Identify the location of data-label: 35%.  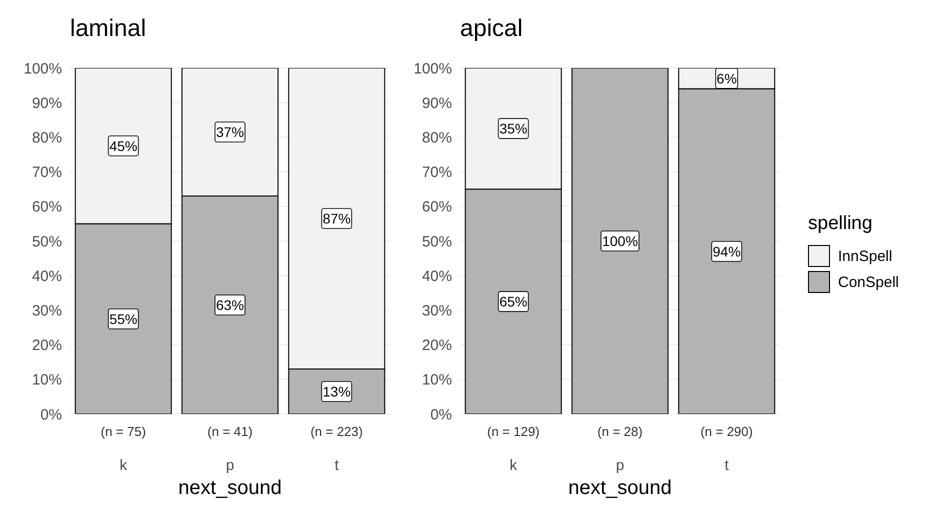
(513, 128).